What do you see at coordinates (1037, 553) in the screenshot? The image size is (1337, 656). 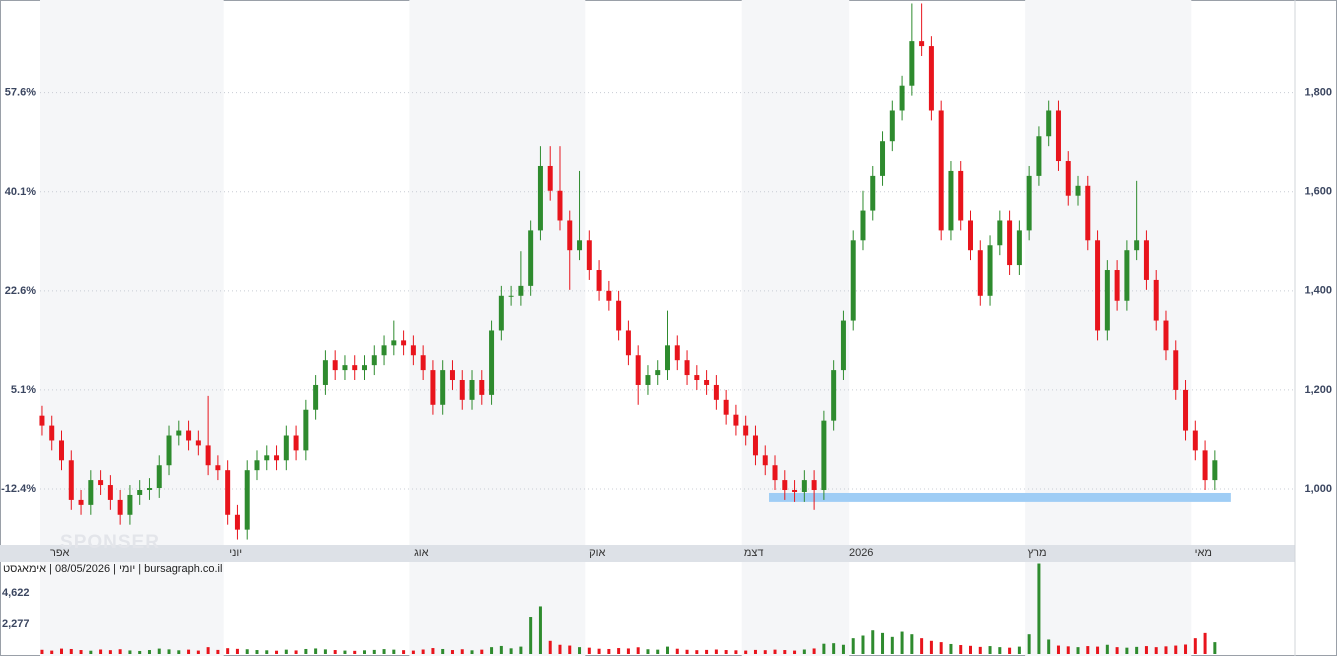 I see `x-tick-label: מרץ` at bounding box center [1037, 553].